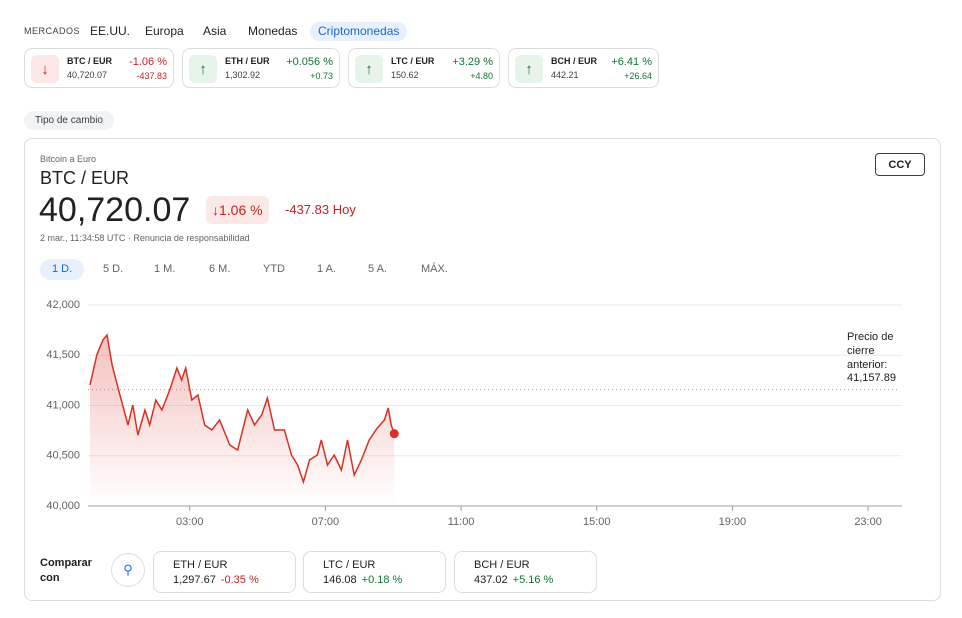 This screenshot has height=618, width=962. Describe the element at coordinates (85, 178) in the screenshot. I see `pair-title: BTC / EUR` at that location.